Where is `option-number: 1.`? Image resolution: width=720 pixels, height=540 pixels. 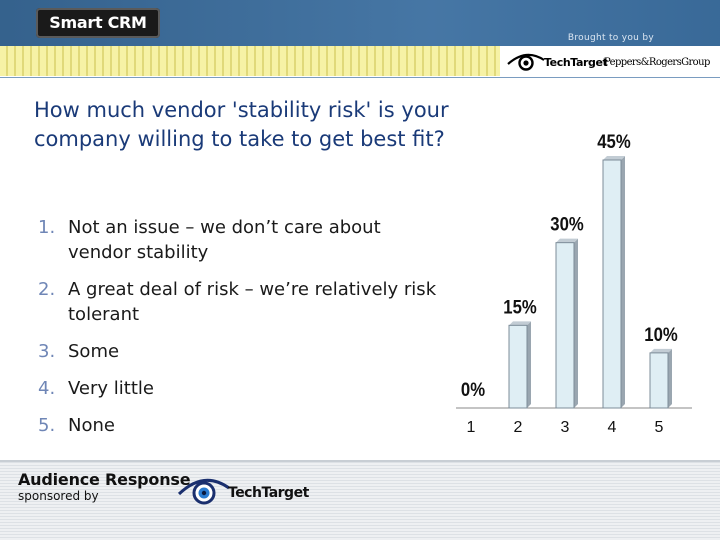
option-number: 1. is located at coordinates (47, 227).